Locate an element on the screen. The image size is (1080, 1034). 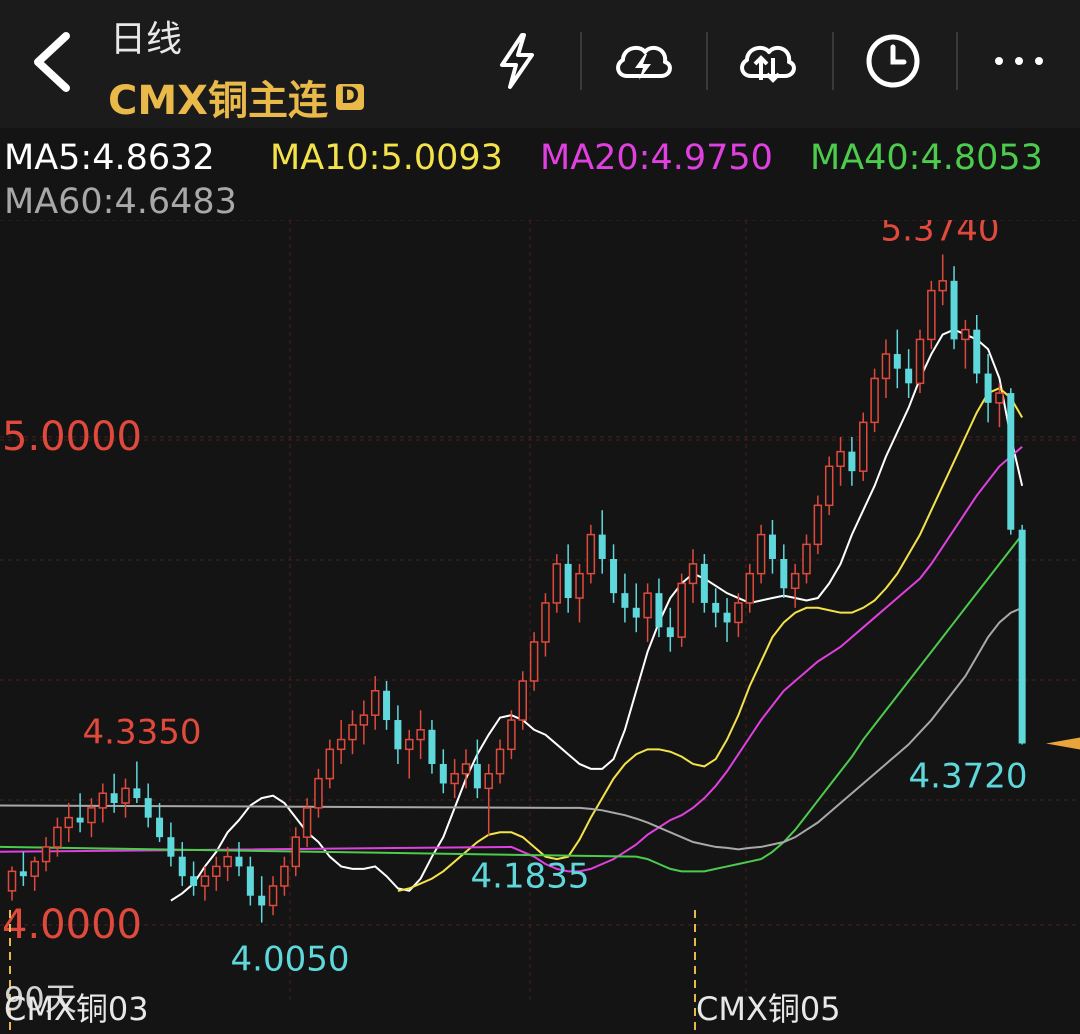
cloud-lightning-icon is located at coordinates (644, 62).